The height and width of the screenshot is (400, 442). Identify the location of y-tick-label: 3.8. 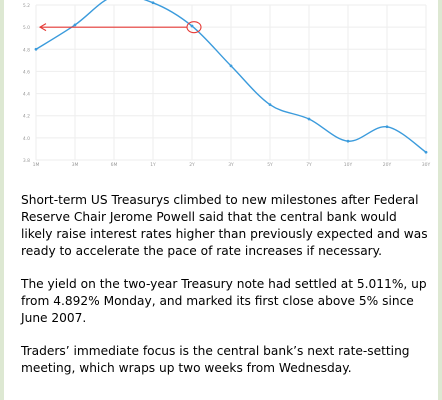
(26, 161).